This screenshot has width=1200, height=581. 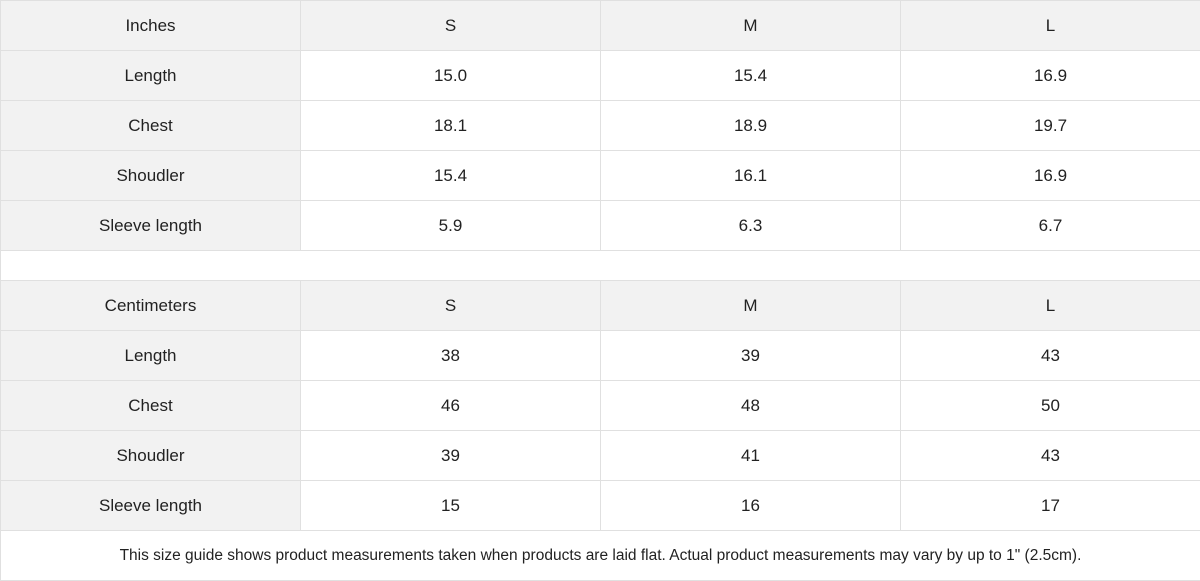 I want to click on measurement-value: 15.0, so click(x=451, y=76).